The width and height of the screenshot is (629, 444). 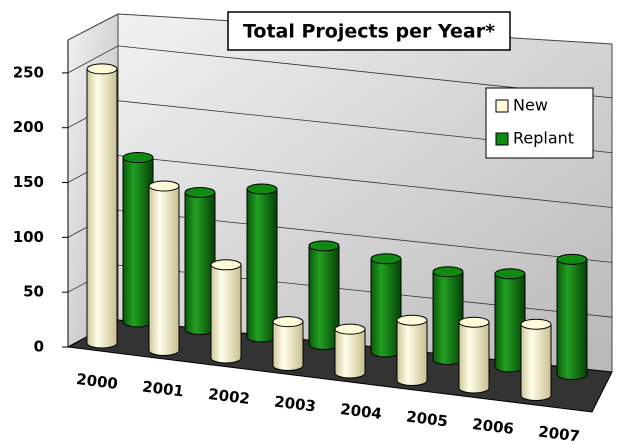 I want to click on chart-title: Total Projects per Year*, so click(x=369, y=32).